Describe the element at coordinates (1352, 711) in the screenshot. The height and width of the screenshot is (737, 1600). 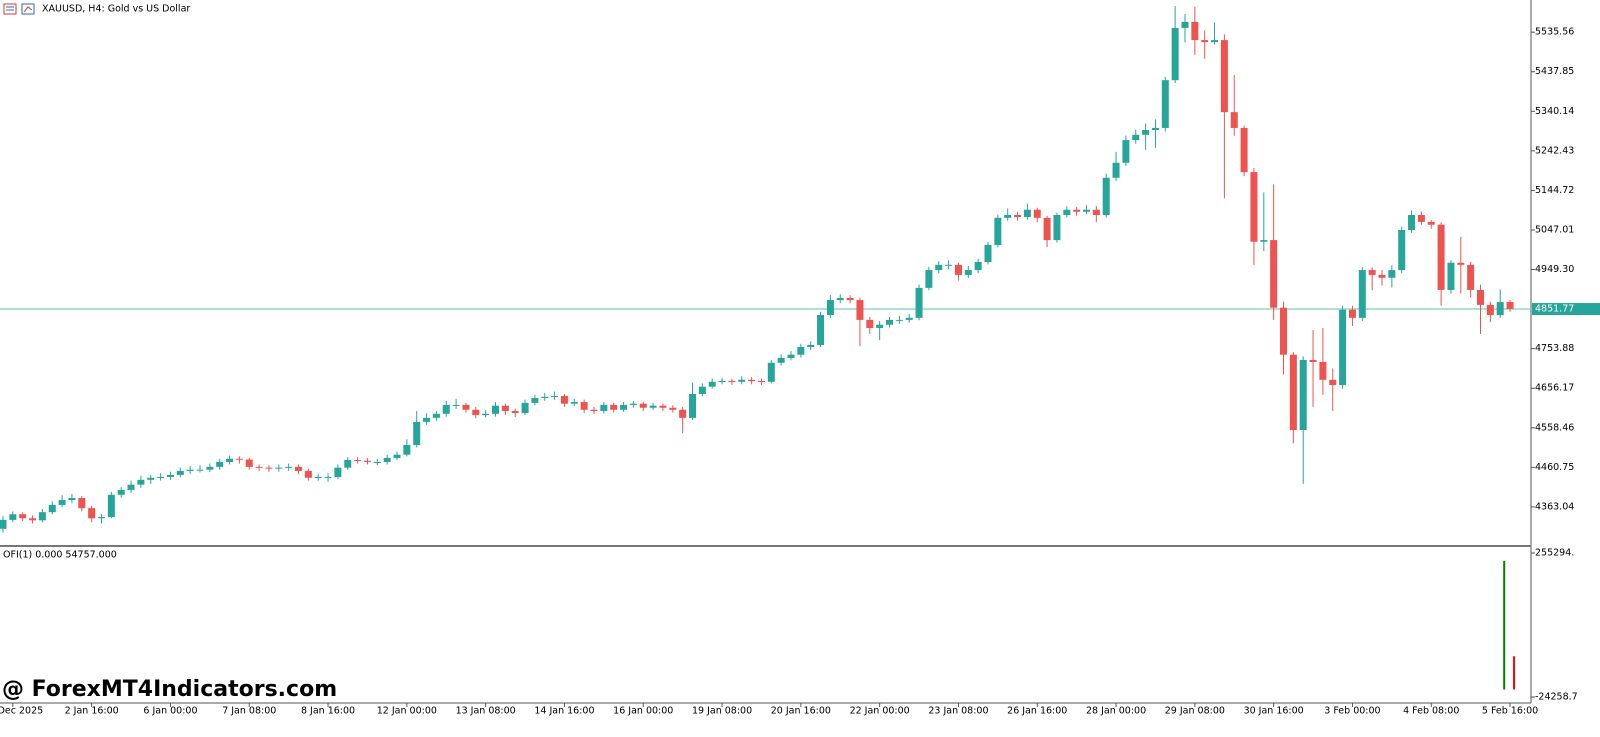
I see `x-tick-label: 3 Feb 00:00` at that location.